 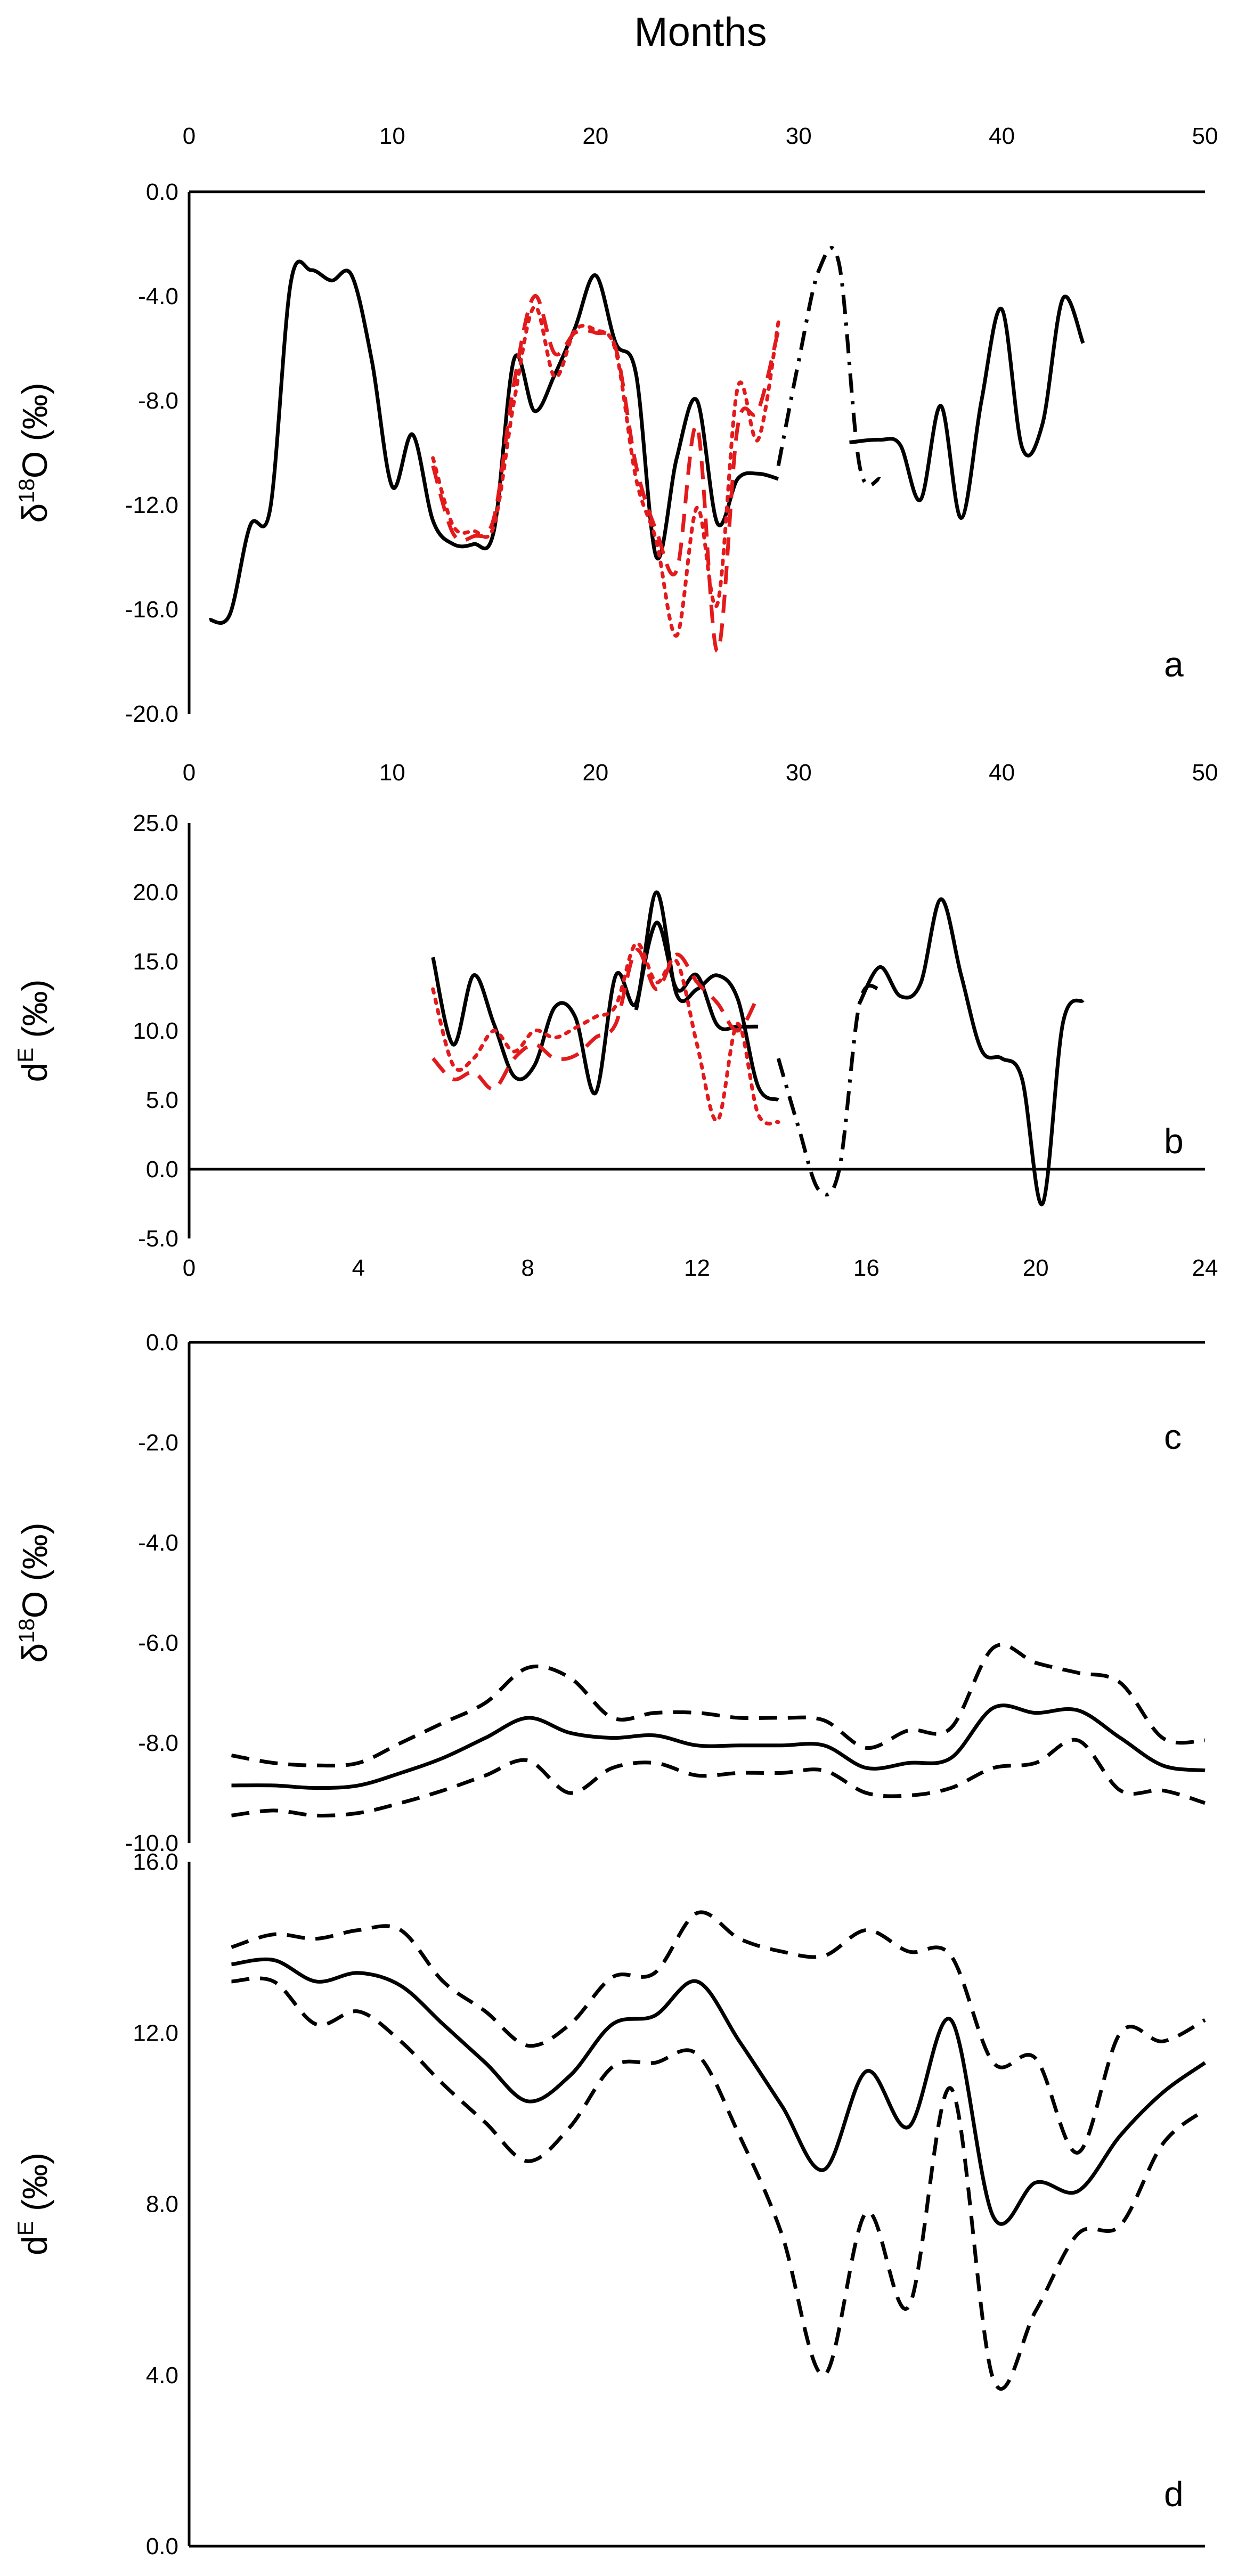 What do you see at coordinates (1174, 2494) in the screenshot?
I see `panel-letter-d: d` at bounding box center [1174, 2494].